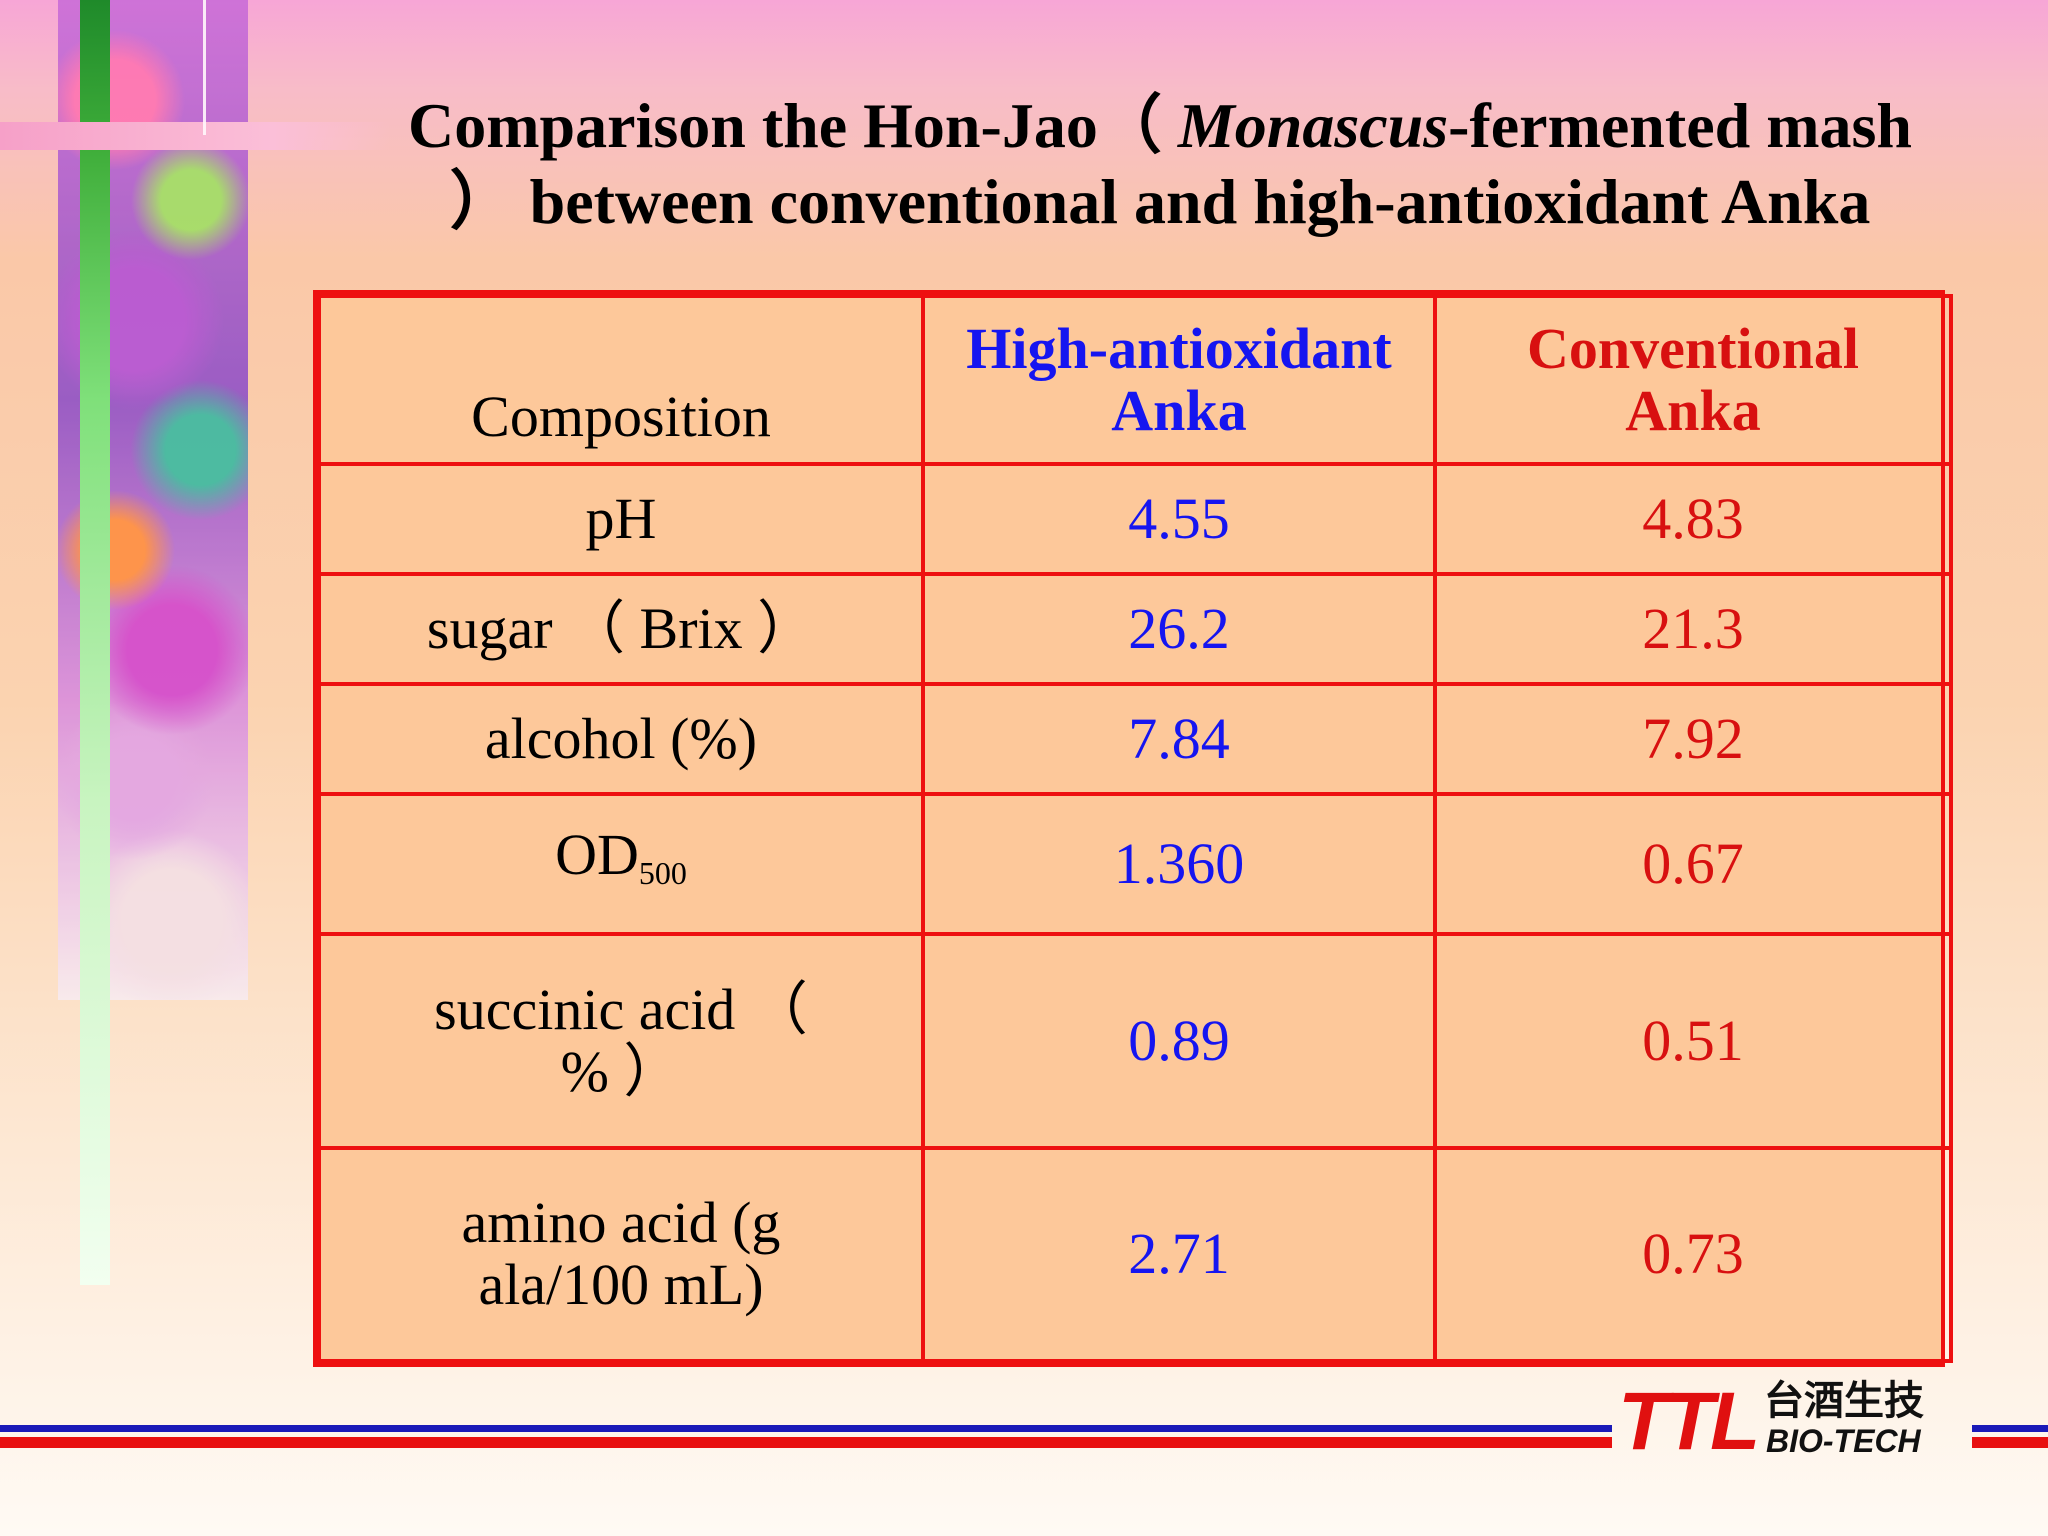 The width and height of the screenshot is (2048, 1536). I want to click on cell-conventional-succinic-acid: 0.51, so click(1693, 1041).